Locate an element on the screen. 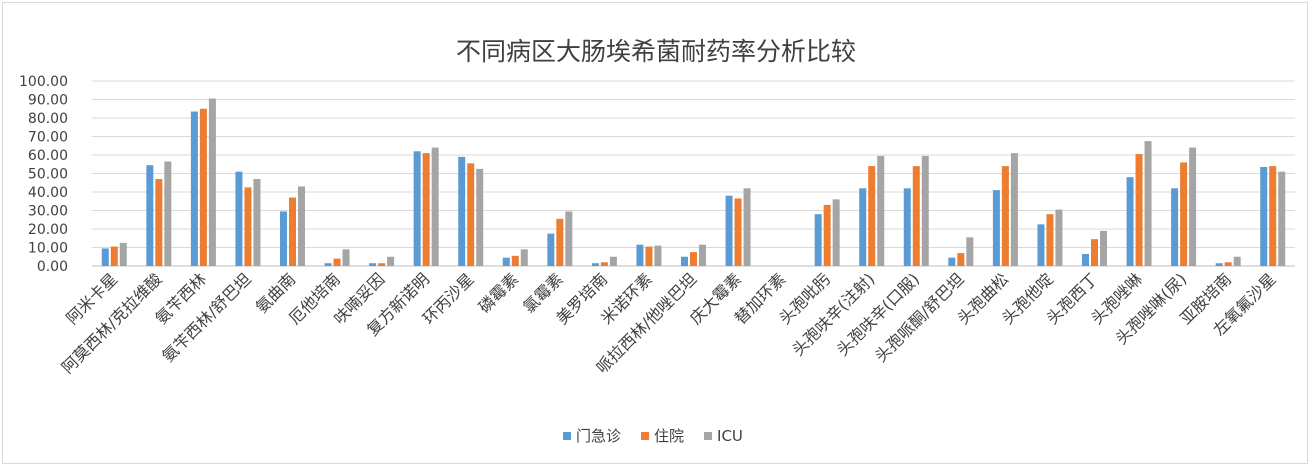  y-tick-label: 60.00 is located at coordinates (48, 156).